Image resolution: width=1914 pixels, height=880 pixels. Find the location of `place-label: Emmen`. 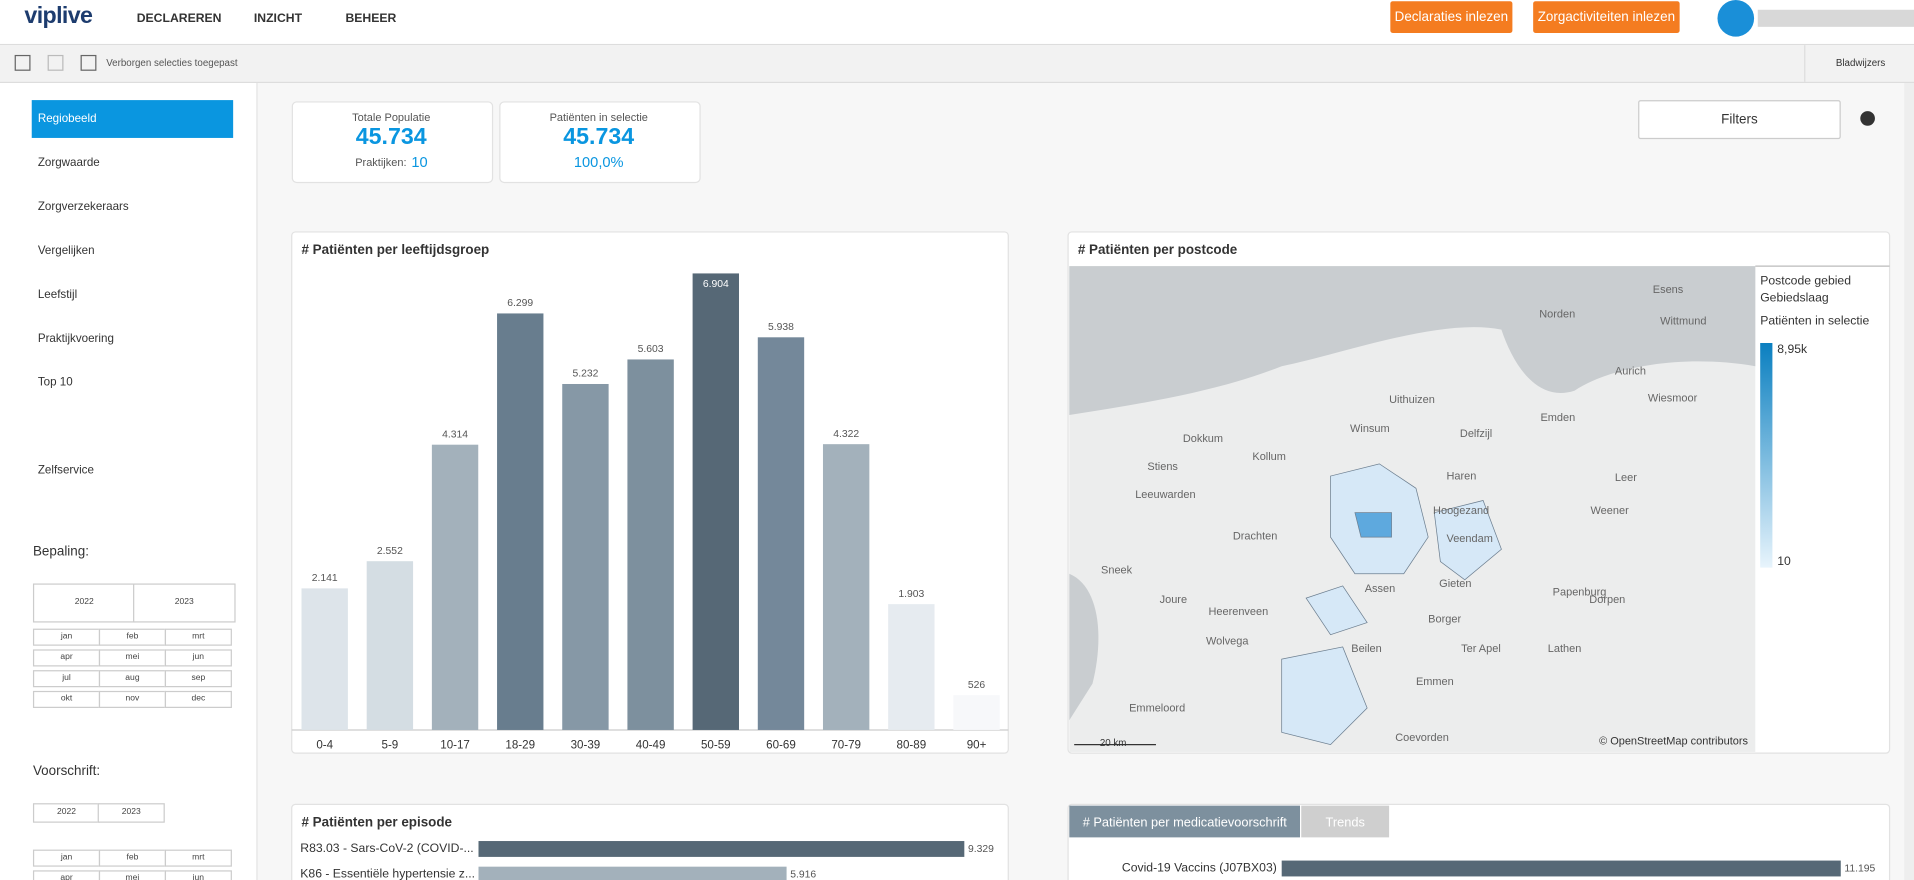

place-label: Emmen is located at coordinates (1435, 682).